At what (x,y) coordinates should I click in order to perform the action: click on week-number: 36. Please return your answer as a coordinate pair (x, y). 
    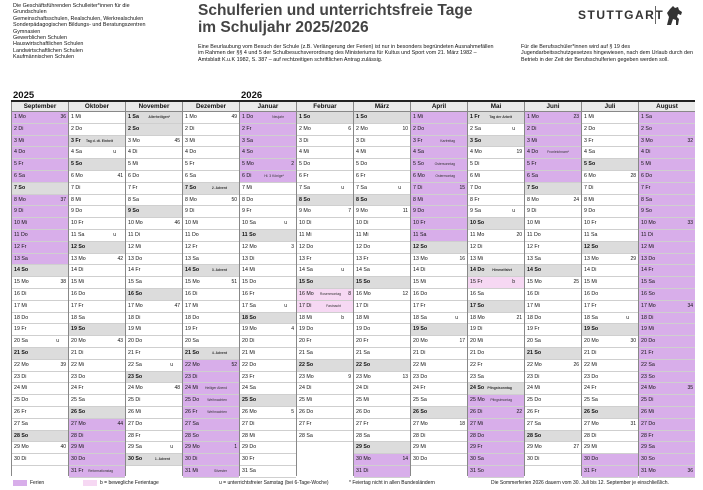
    Looking at the image, I should click on (63, 117).